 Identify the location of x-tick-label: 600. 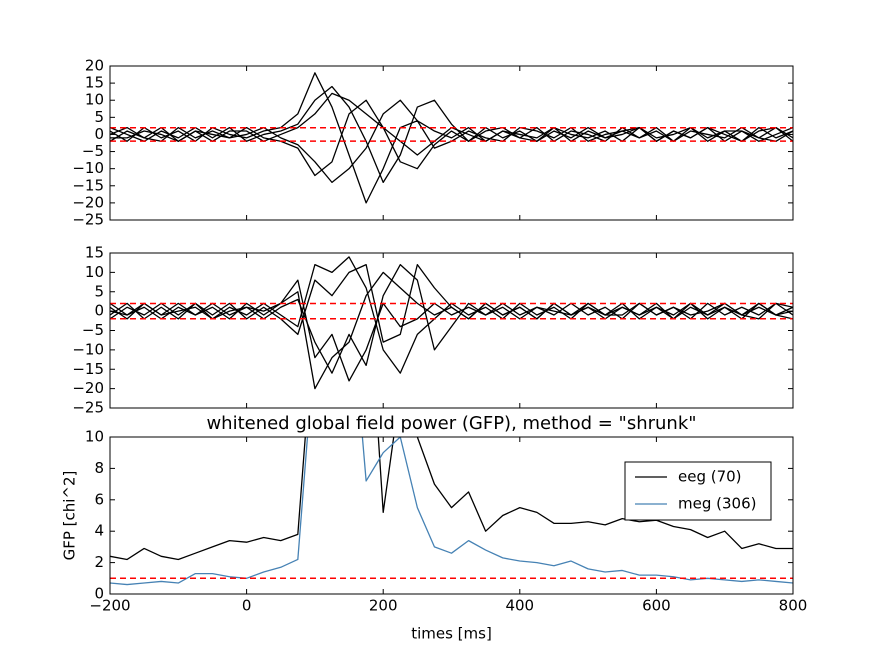
(656, 606).